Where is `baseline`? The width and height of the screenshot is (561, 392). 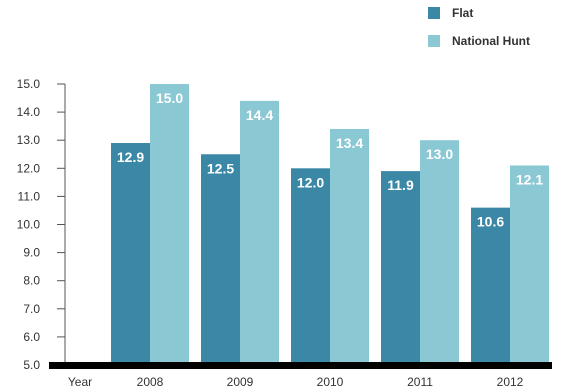 baseline is located at coordinates (300, 365).